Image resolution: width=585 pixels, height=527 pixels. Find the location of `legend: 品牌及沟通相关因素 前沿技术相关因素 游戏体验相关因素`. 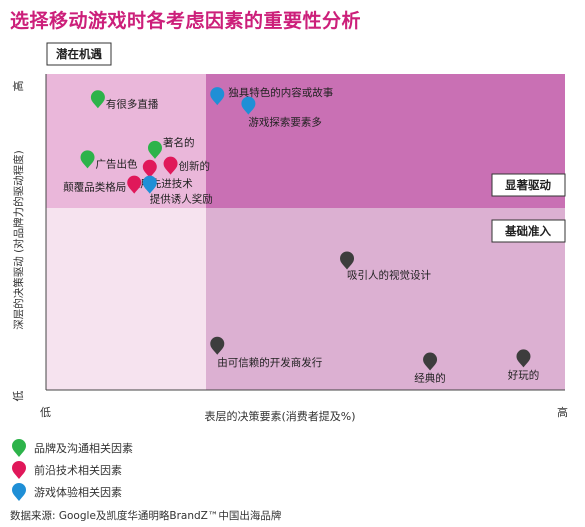

legend: 品牌及沟通相关因素 前沿技术相关因素 游戏体验相关因素 is located at coordinates (71, 470).